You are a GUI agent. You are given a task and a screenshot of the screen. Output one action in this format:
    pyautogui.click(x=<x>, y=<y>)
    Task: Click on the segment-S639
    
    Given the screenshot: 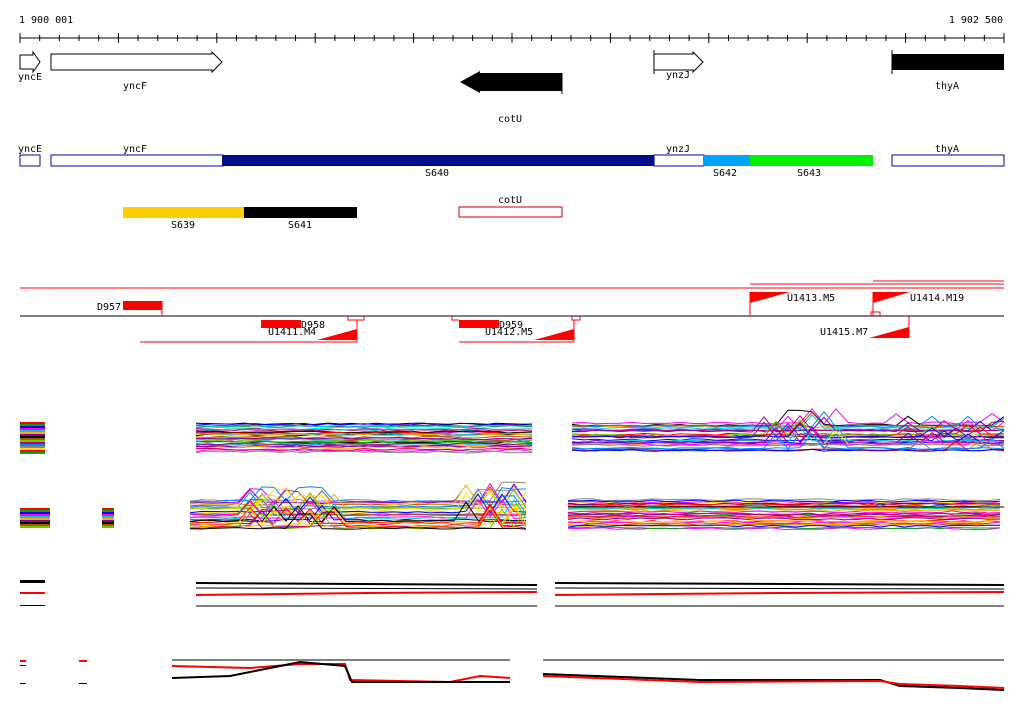 What is the action you would take?
    pyautogui.click(x=183, y=212)
    